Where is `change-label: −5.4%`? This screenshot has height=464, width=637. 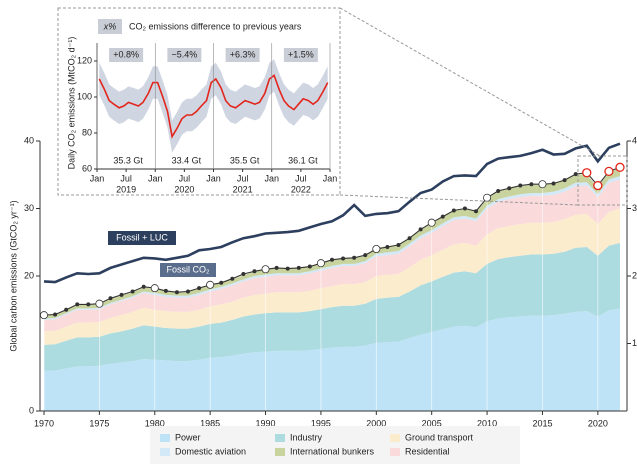 change-label: −5.4% is located at coordinates (184, 54).